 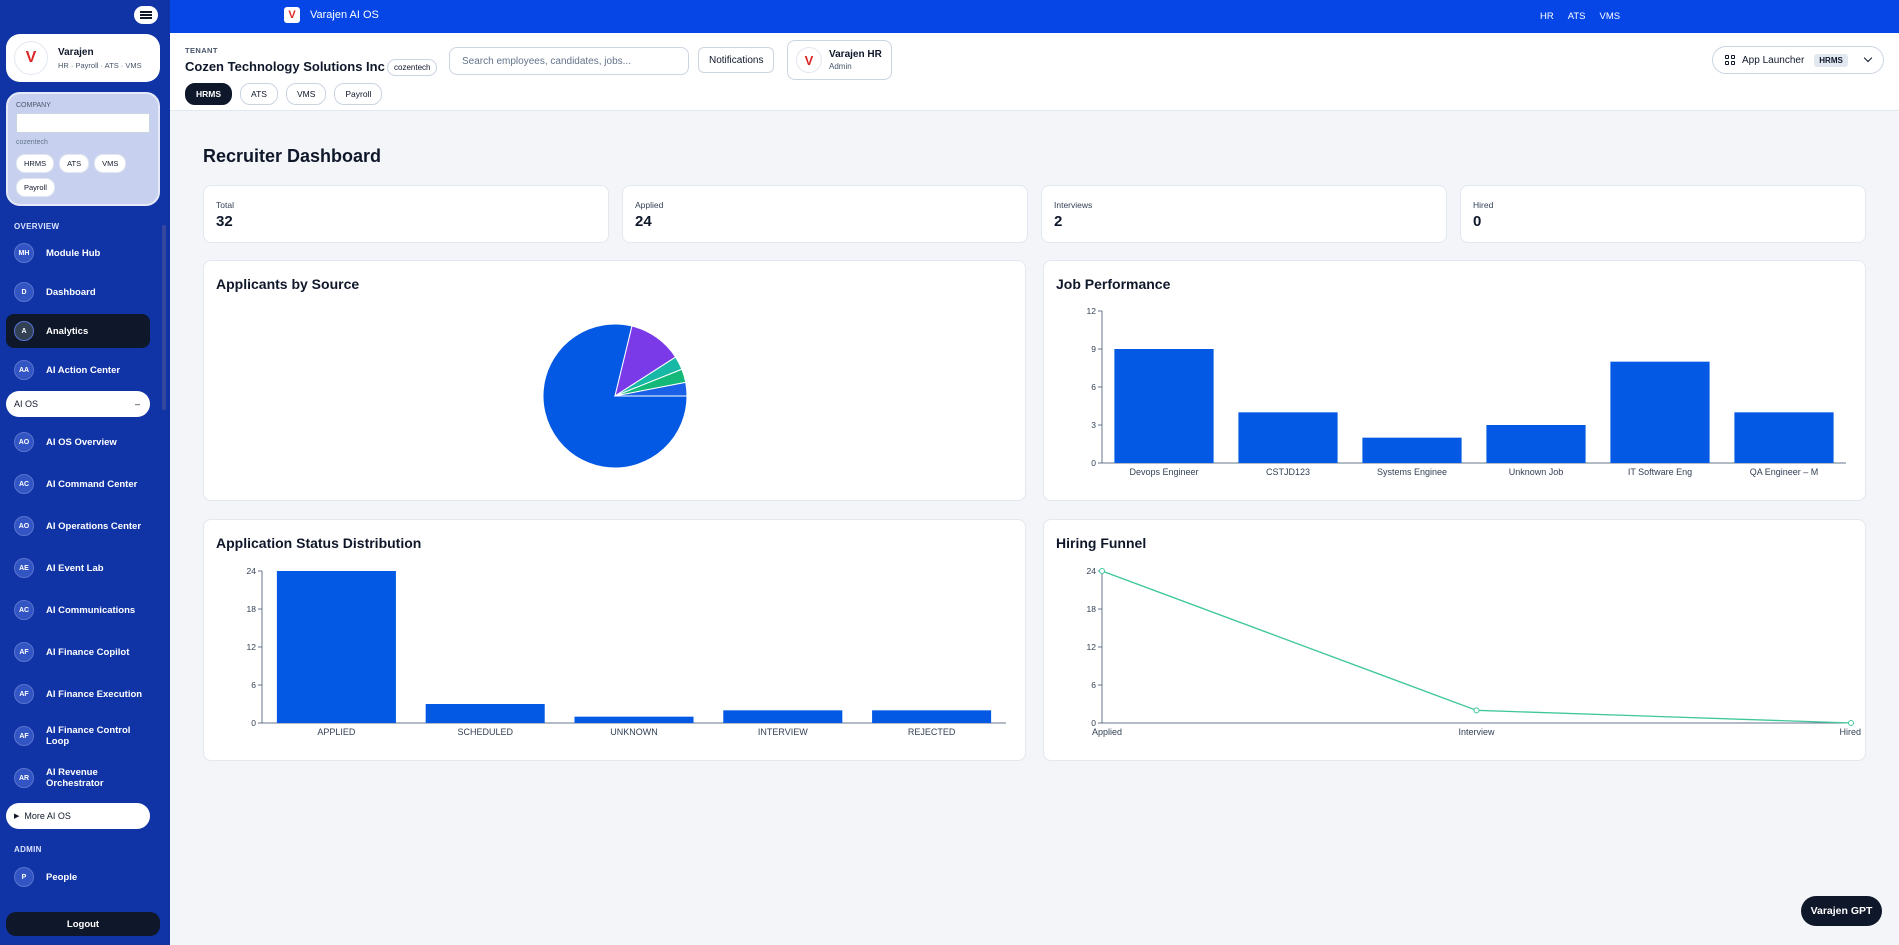 What do you see at coordinates (35, 163) in the screenshot?
I see `company-module-hrms: HRMS` at bounding box center [35, 163].